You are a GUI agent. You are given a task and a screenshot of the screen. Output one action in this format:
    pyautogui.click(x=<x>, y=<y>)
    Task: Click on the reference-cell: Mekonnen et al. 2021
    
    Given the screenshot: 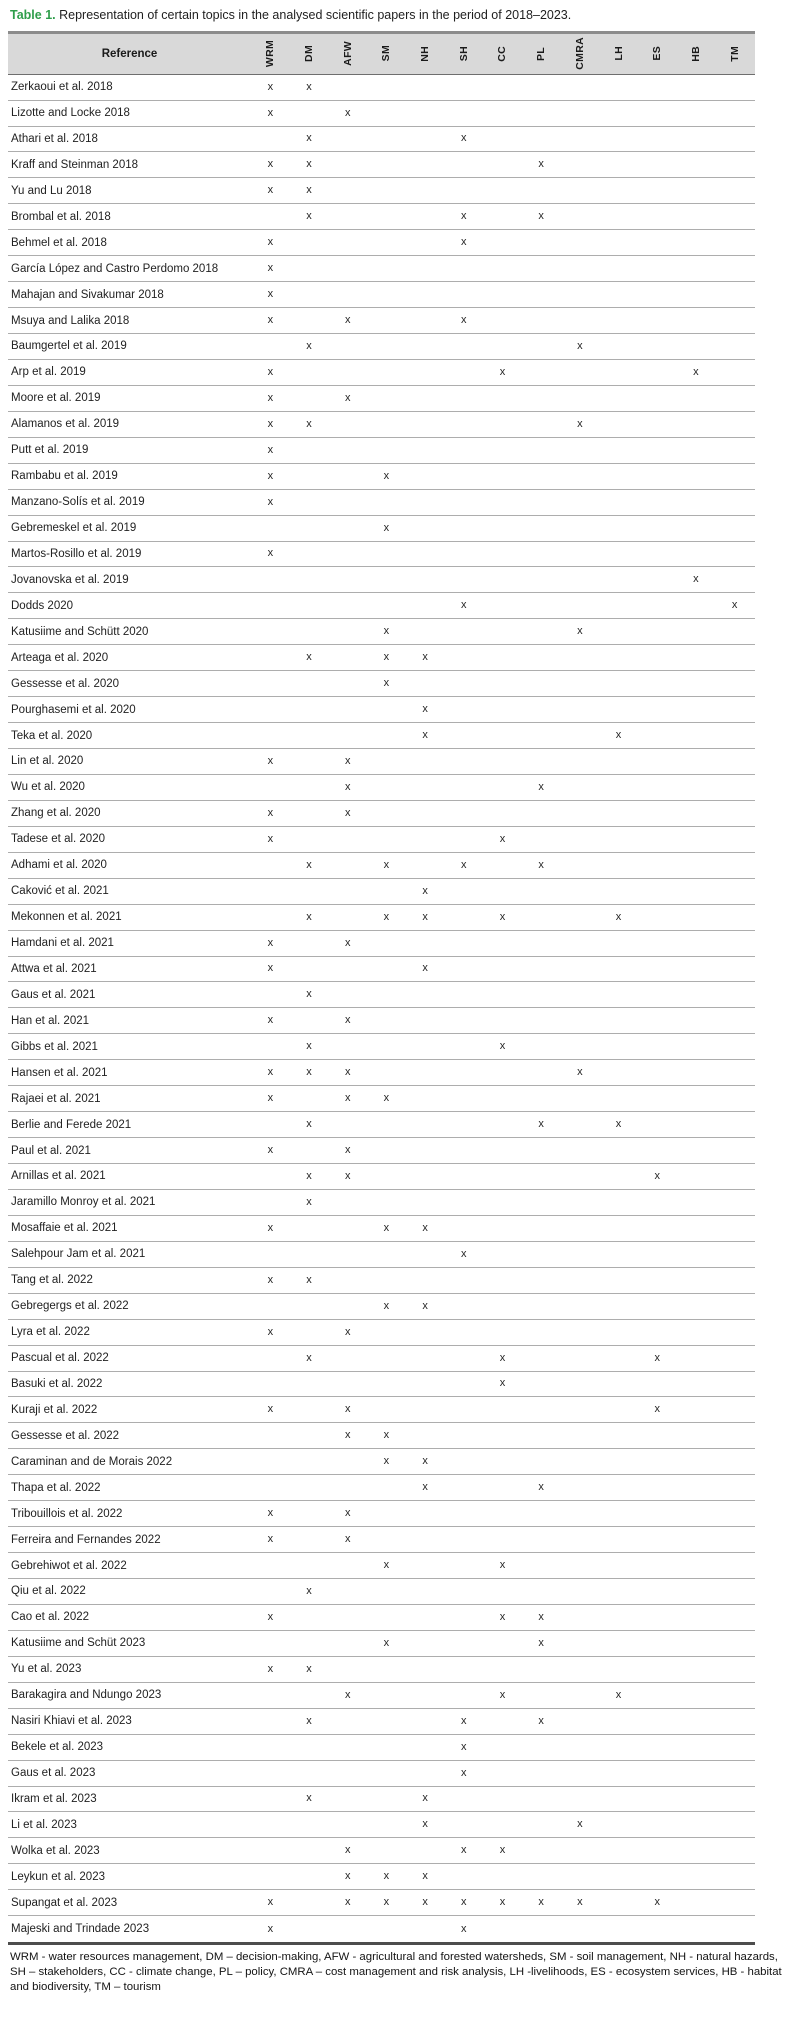 What is the action you would take?
    pyautogui.click(x=66, y=917)
    